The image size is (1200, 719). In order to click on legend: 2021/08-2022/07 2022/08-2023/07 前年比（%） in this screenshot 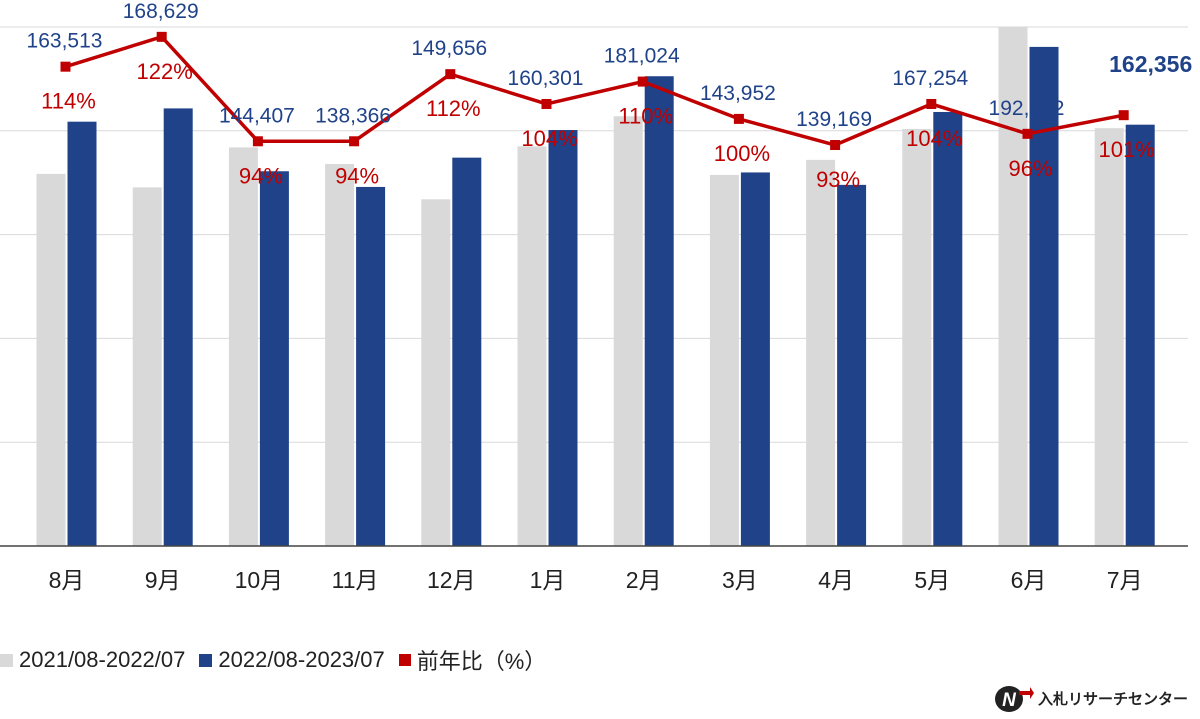, I will do `click(280, 660)`.